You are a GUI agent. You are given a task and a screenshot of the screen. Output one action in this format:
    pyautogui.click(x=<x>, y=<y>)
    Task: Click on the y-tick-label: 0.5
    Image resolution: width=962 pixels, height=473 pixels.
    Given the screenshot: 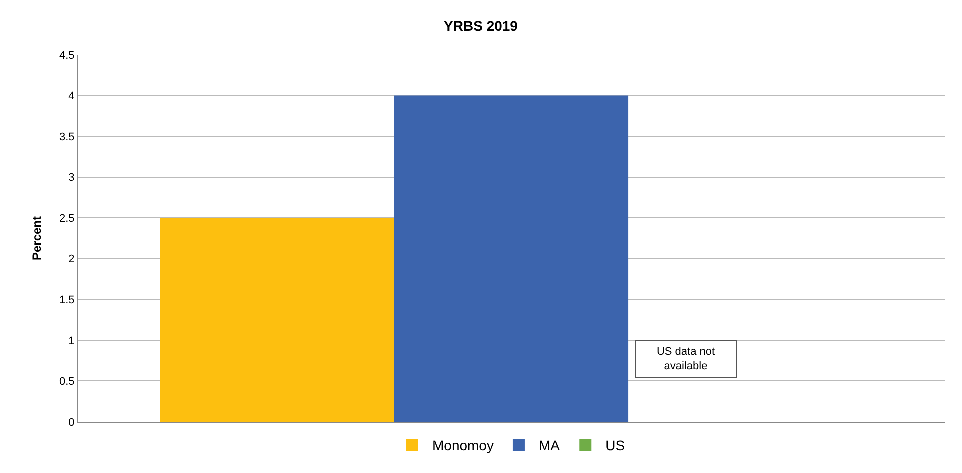 What is the action you would take?
    pyautogui.click(x=67, y=382)
    